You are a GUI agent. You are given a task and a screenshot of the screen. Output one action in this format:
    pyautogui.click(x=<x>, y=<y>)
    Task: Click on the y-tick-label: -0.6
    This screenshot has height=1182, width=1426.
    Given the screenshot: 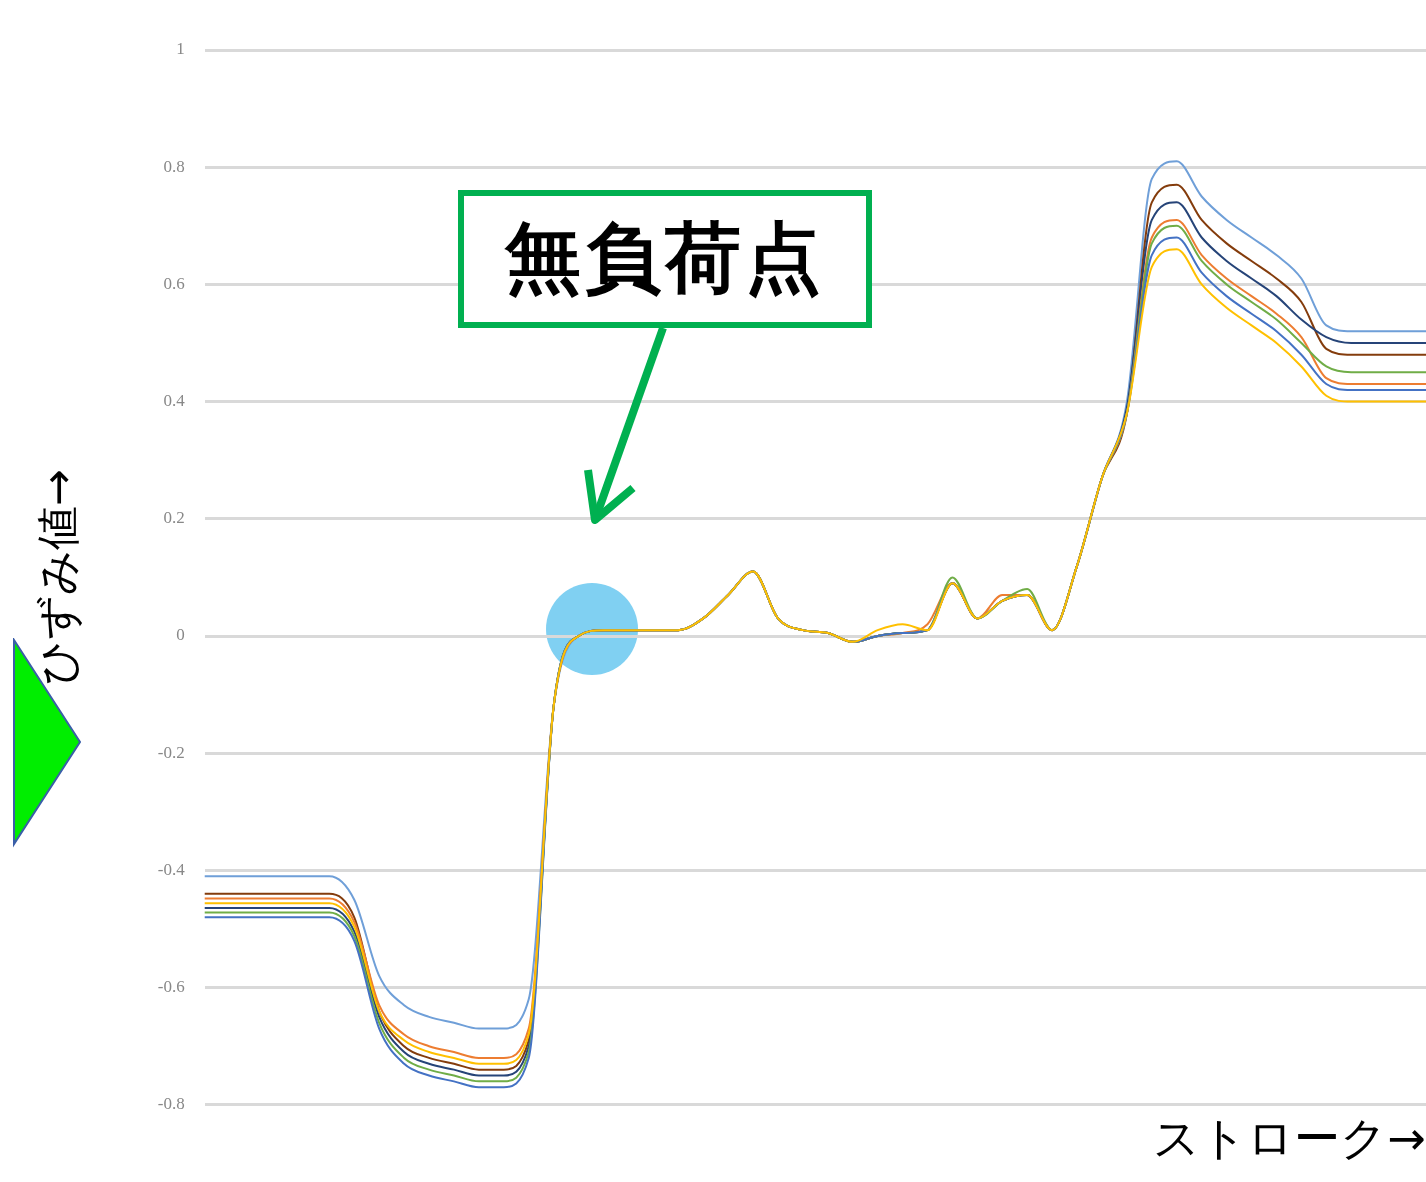 What is the action you would take?
    pyautogui.click(x=171, y=987)
    